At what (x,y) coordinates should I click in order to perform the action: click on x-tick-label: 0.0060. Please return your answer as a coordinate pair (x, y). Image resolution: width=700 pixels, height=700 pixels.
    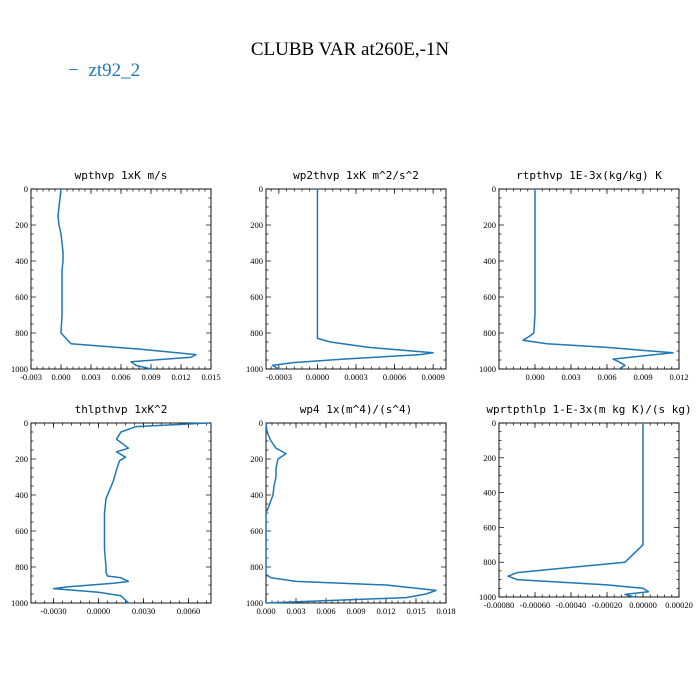
    Looking at the image, I should click on (188, 611).